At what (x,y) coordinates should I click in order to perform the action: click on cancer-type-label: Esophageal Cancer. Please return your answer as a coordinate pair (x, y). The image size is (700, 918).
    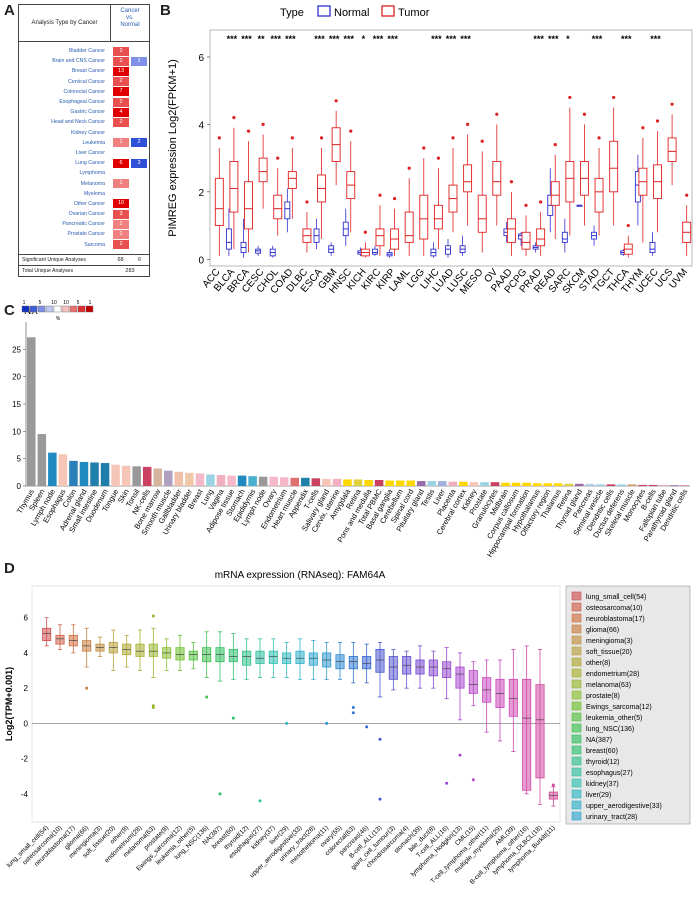
    Looking at the image, I should click on (82, 102).